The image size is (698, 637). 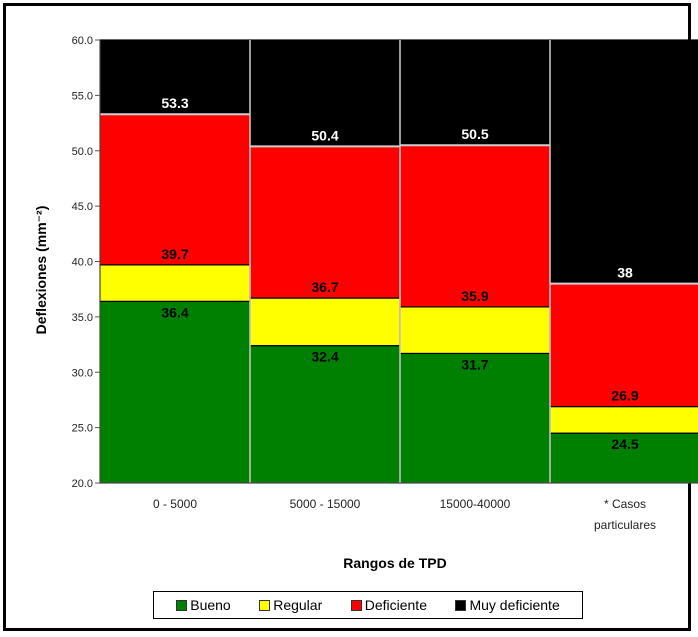 What do you see at coordinates (174, 254) in the screenshot?
I see `data-label: 39.7` at bounding box center [174, 254].